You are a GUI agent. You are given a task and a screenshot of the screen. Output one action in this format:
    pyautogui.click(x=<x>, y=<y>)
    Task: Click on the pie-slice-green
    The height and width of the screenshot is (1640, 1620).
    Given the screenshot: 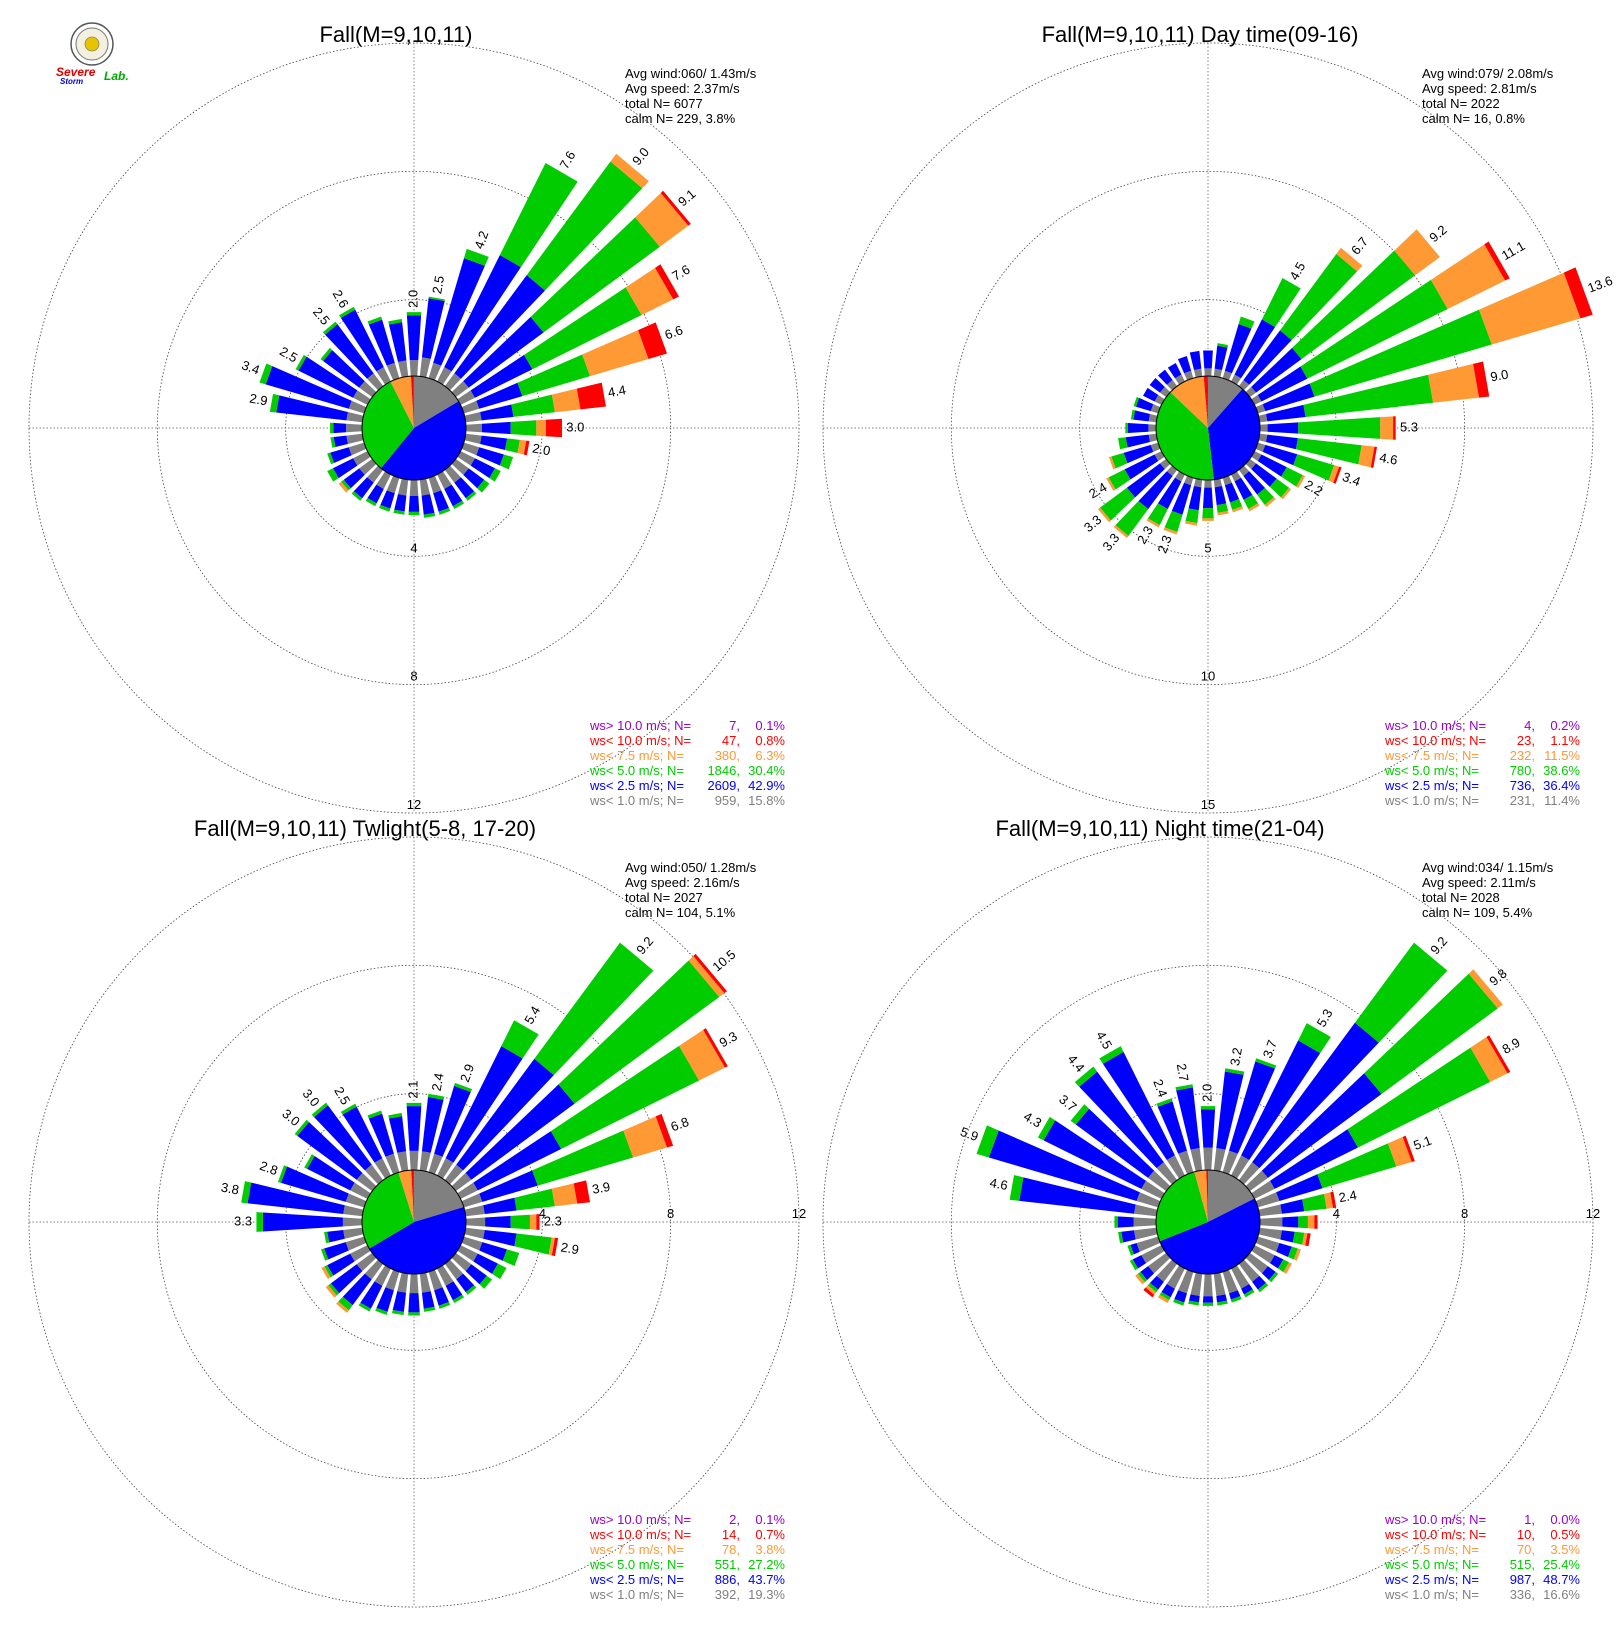 What is the action you would take?
    pyautogui.click(x=1182, y=1206)
    